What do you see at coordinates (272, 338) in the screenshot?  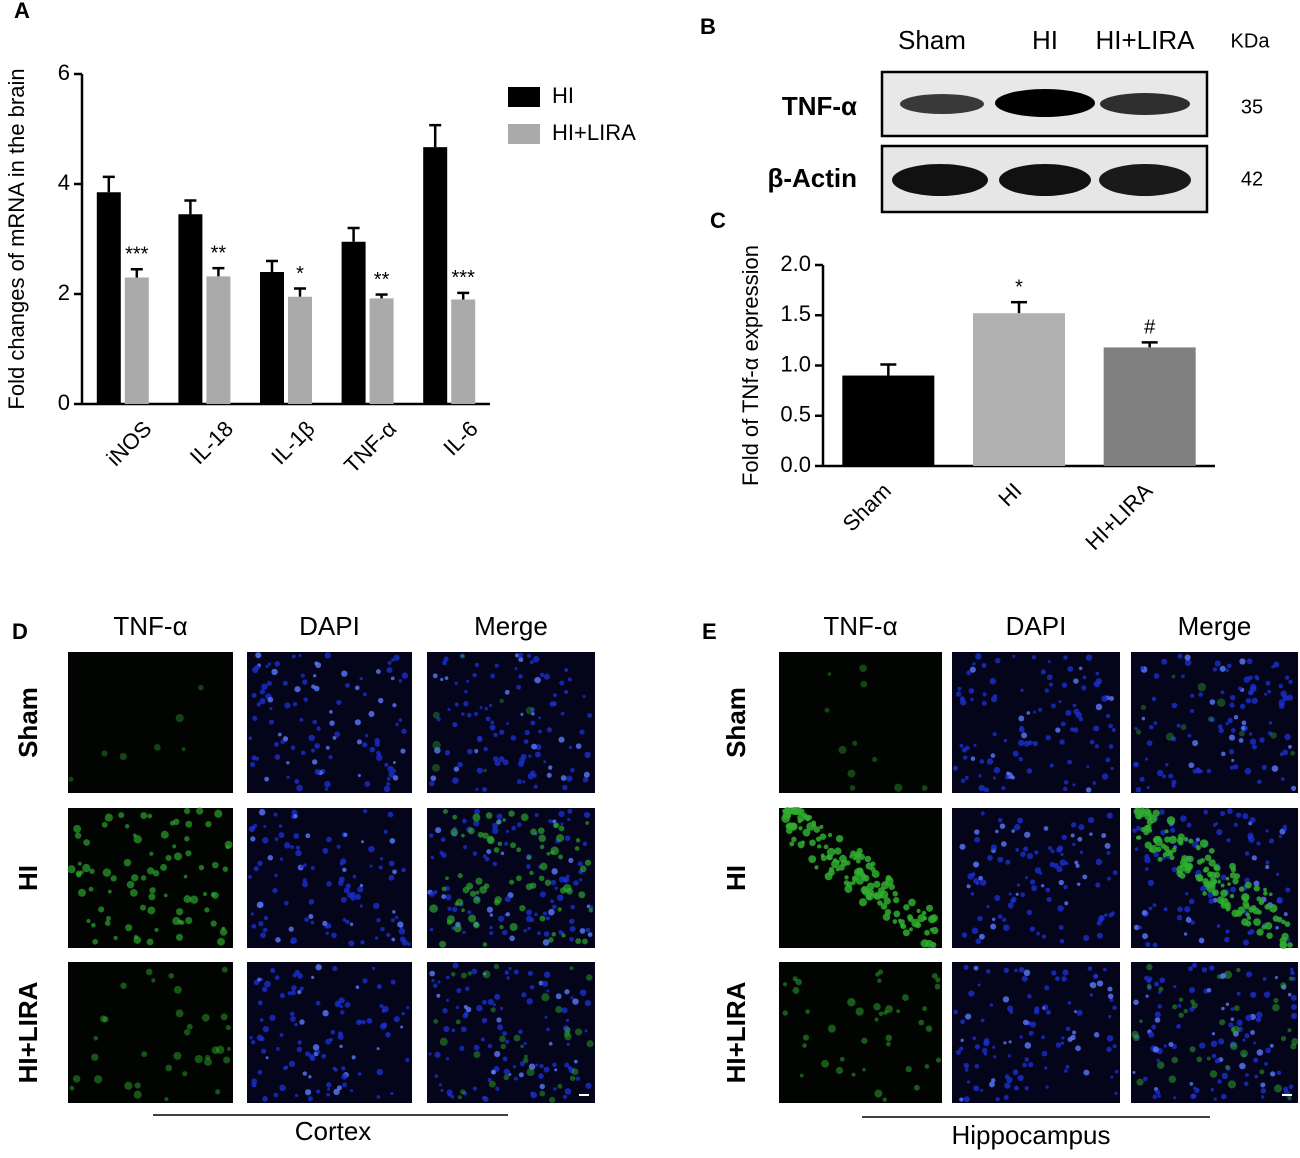 I see `bar` at bounding box center [272, 338].